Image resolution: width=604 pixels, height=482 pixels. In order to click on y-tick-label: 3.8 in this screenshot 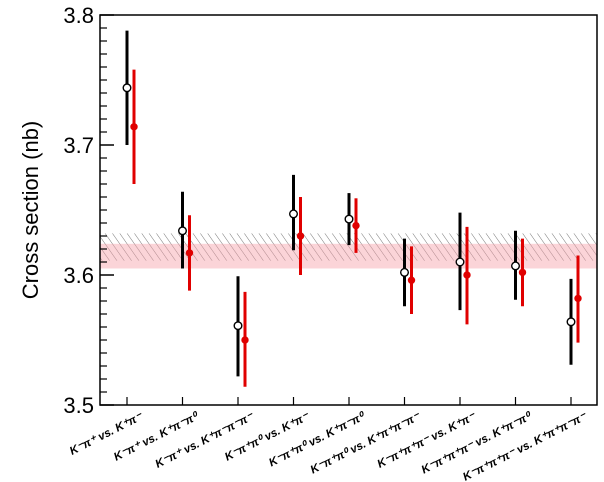, I will do `click(78, 15)`.